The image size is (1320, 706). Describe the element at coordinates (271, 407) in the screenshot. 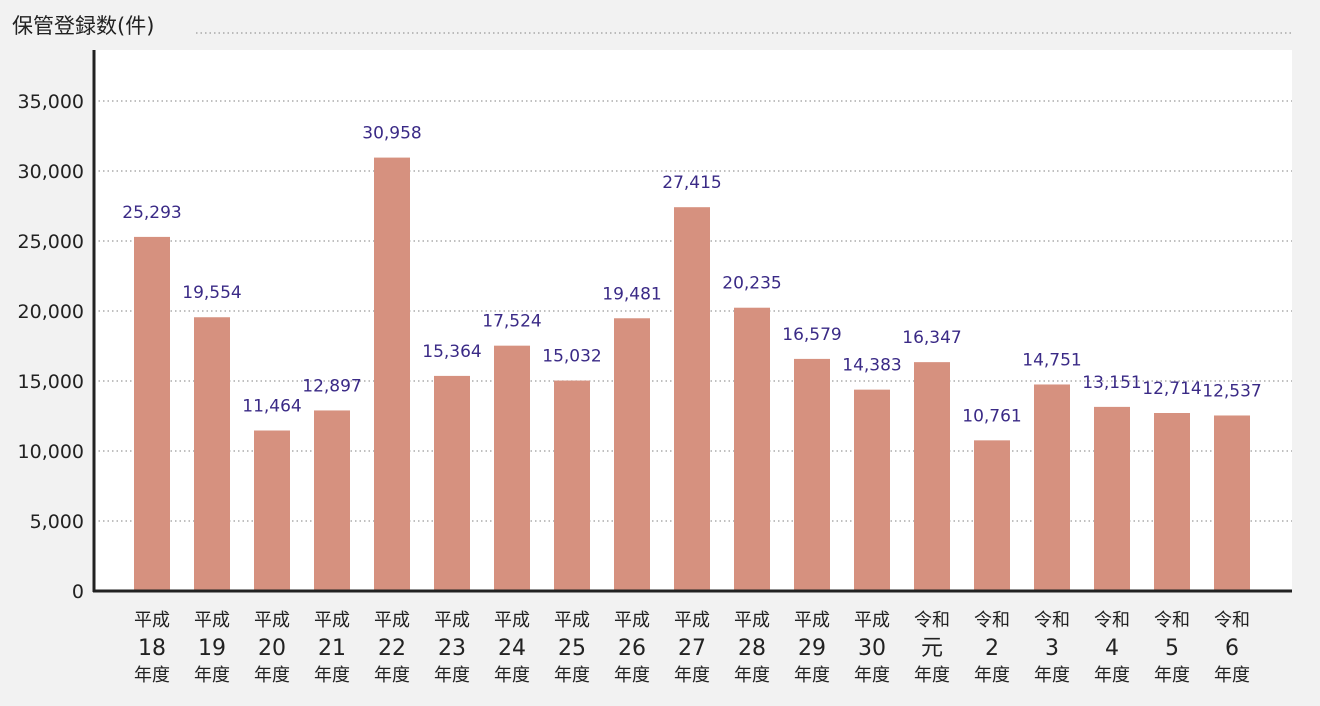

I see `data-label: 11,464` at that location.